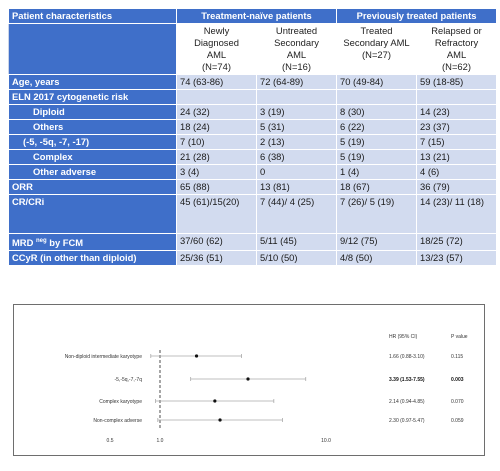 This screenshot has height=471, width=500. I want to click on hr-ci-value: 1.66 (0.88-3.10), so click(407, 357).